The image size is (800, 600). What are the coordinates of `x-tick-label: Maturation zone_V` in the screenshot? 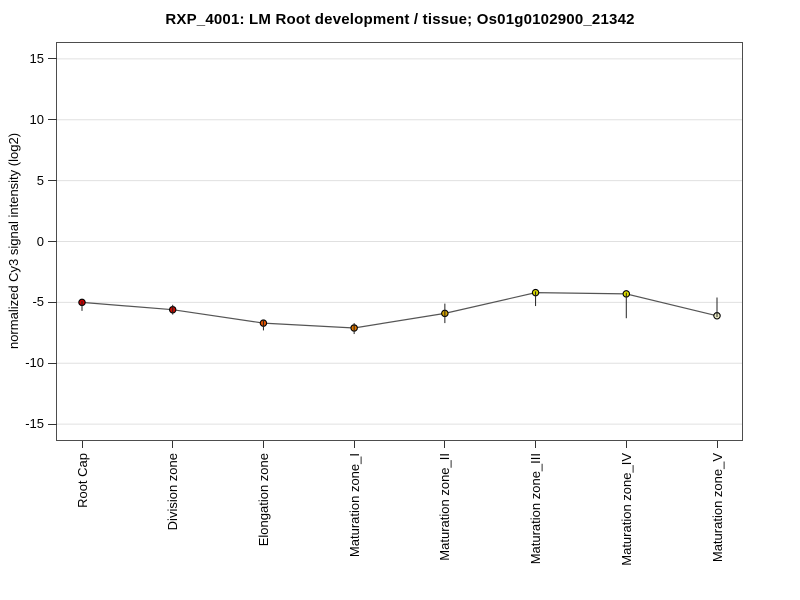 It's located at (717, 508).